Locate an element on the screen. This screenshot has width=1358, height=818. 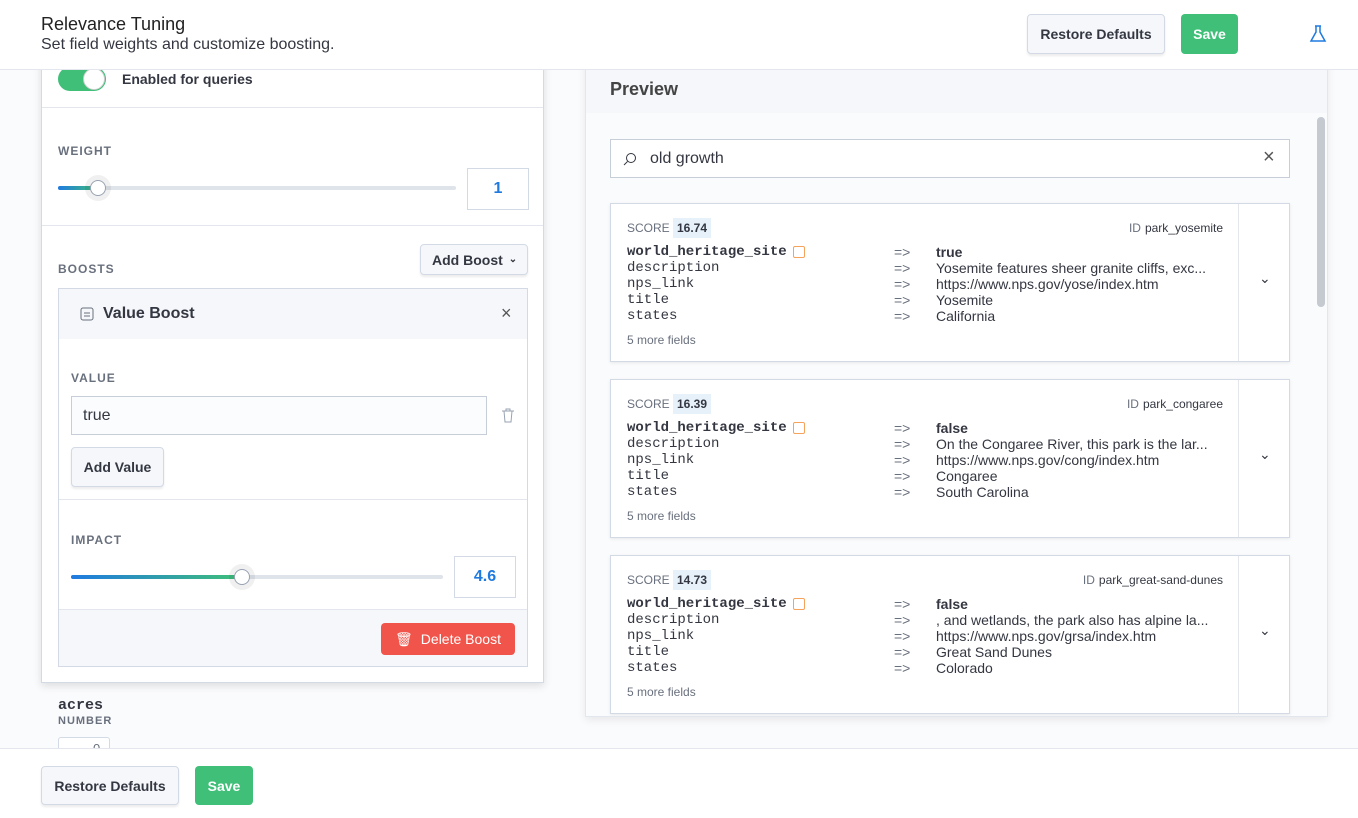
weight-slider is located at coordinates (257, 188).